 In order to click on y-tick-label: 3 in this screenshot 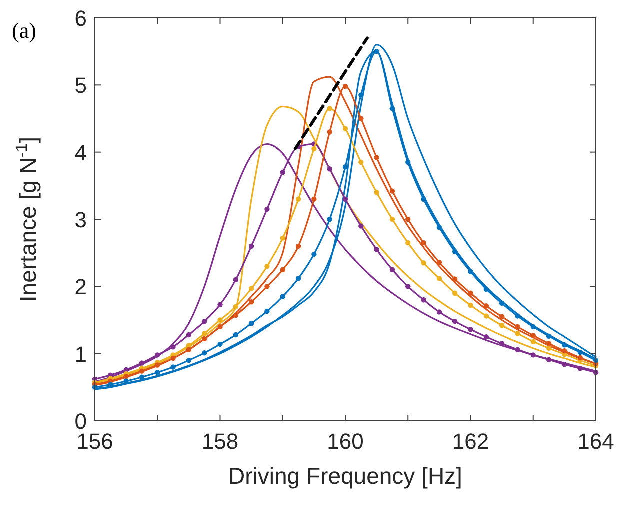, I will do `click(80, 220)`.